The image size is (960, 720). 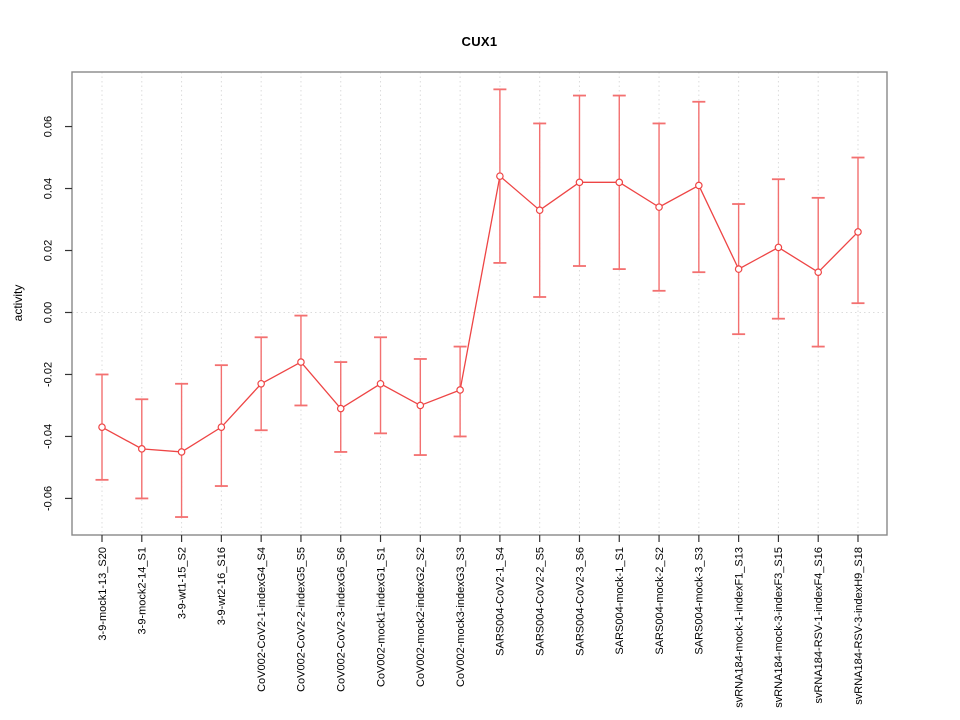 What do you see at coordinates (580, 601) in the screenshot?
I see `x-tick-label: SARS004-CoV2-3_S6` at bounding box center [580, 601].